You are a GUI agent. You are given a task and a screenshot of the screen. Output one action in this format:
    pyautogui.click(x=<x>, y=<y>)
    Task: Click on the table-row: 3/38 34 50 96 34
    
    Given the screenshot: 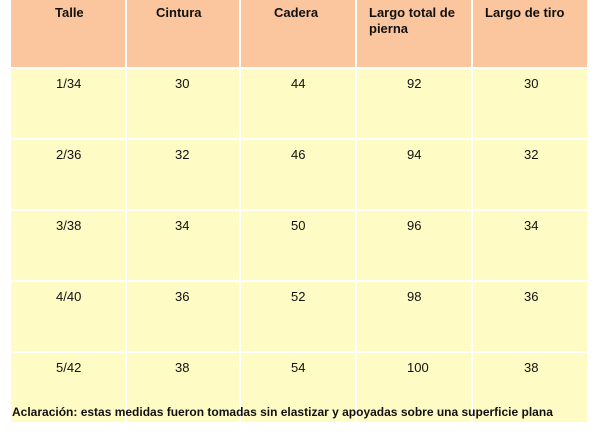 What is the action you would take?
    pyautogui.click(x=299, y=245)
    